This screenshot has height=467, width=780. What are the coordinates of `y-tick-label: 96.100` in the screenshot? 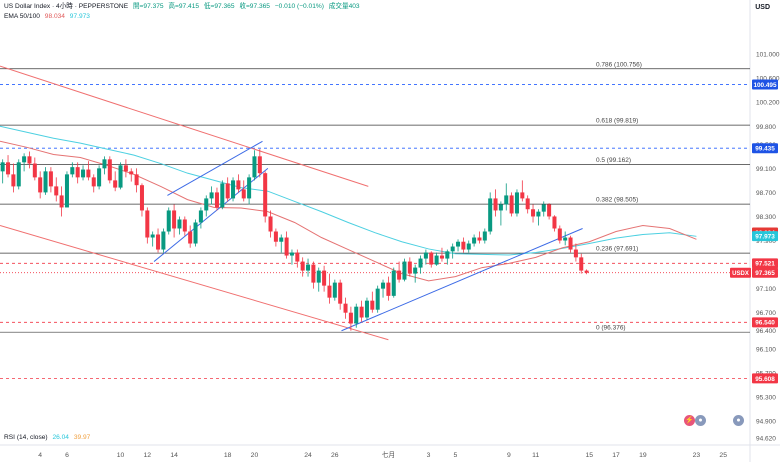 It's located at (766, 349).